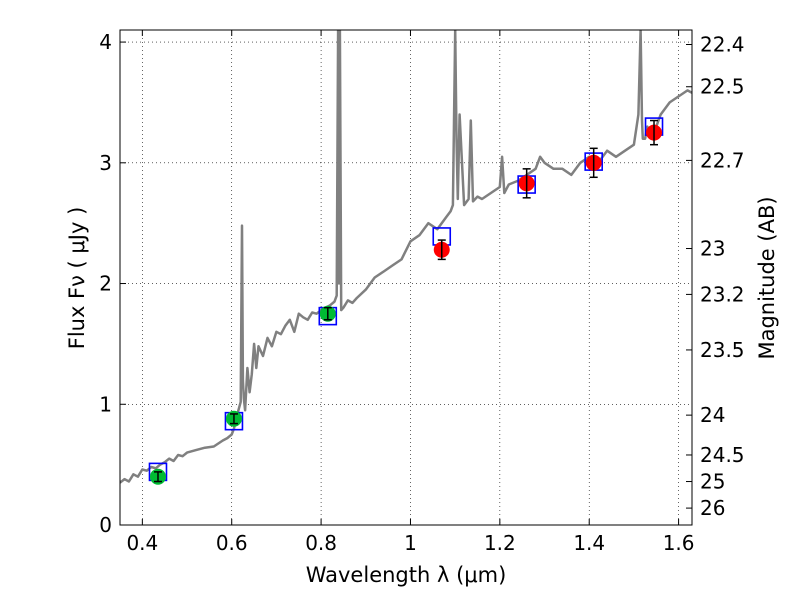 The width and height of the screenshot is (800, 600). What do you see at coordinates (406, 575) in the screenshot?
I see `x-axis-label: Wavelength λ (μm)` at bounding box center [406, 575].